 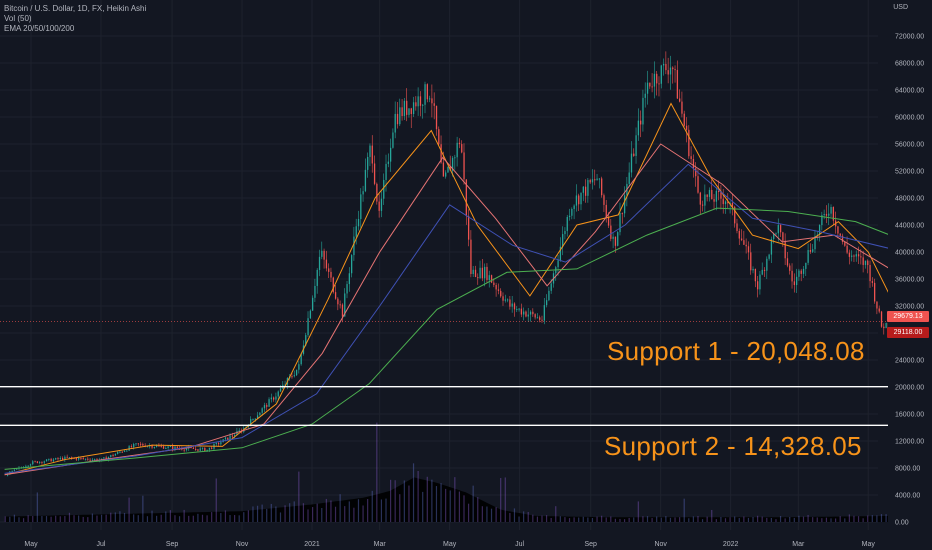 What do you see at coordinates (312, 544) in the screenshot?
I see `time-tick-label: 2021` at bounding box center [312, 544].